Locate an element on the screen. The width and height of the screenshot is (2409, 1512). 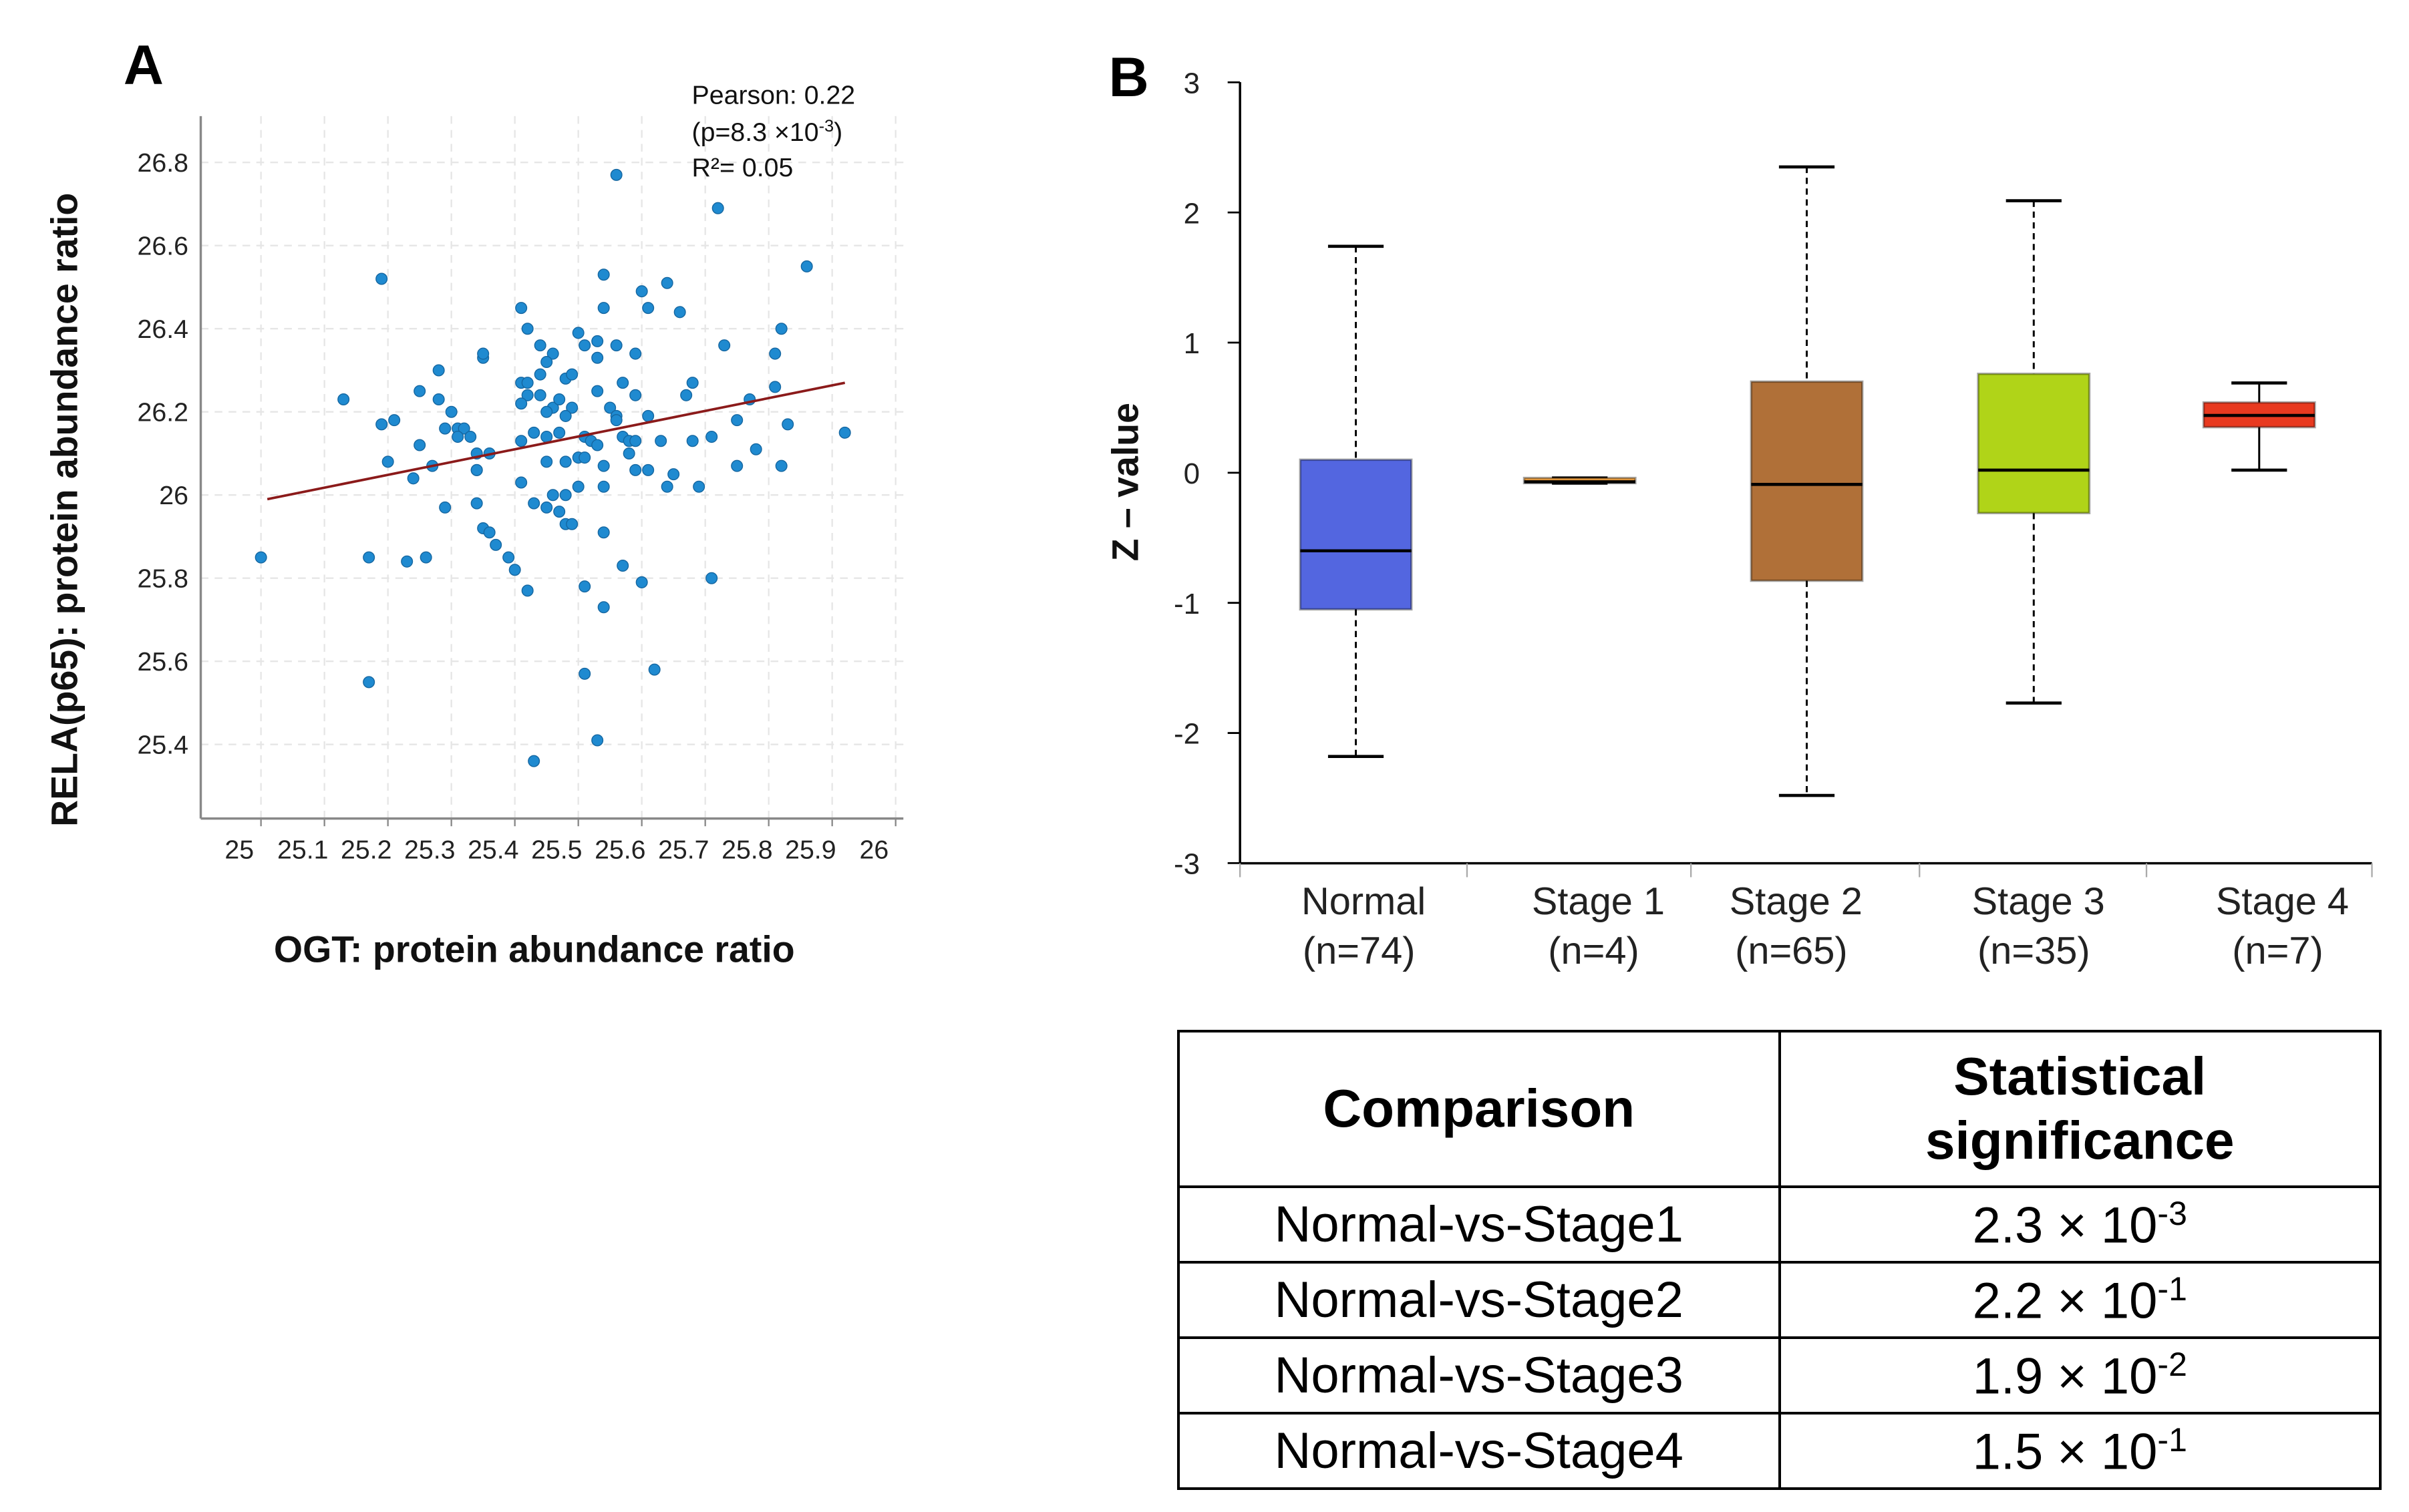
box-normal is located at coordinates (1356, 501).